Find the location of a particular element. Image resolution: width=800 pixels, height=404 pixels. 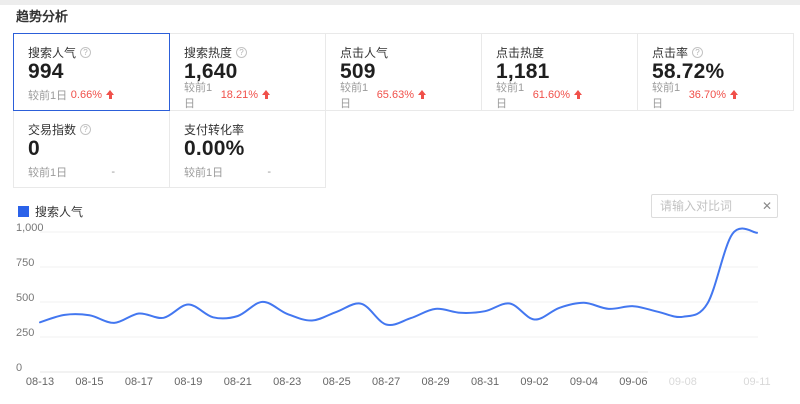

metric-value: 1,640 is located at coordinates (211, 71).